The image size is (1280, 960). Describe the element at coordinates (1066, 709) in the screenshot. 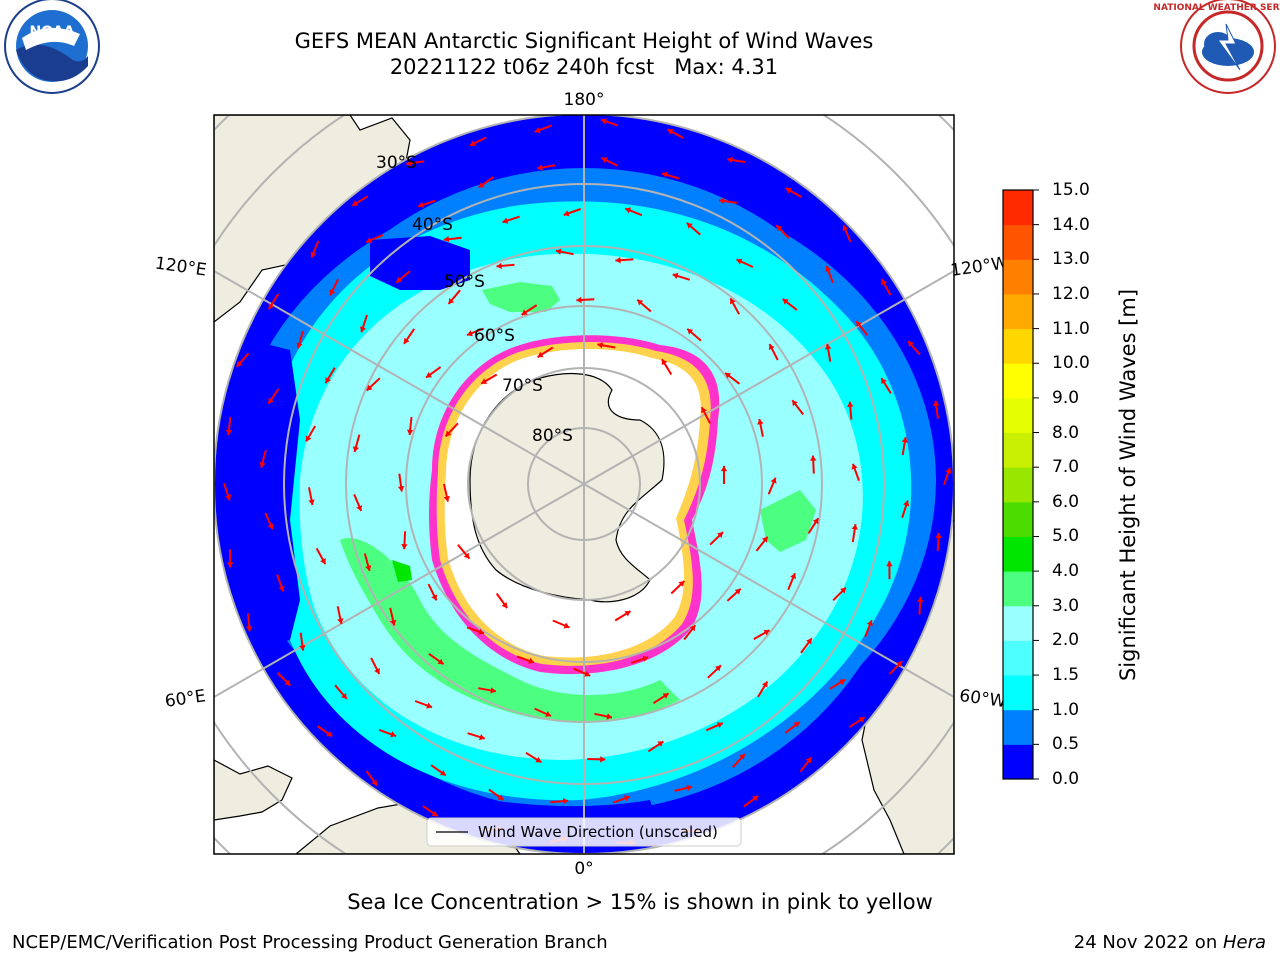

I see `colorbar-tick-label: 1.0` at that location.